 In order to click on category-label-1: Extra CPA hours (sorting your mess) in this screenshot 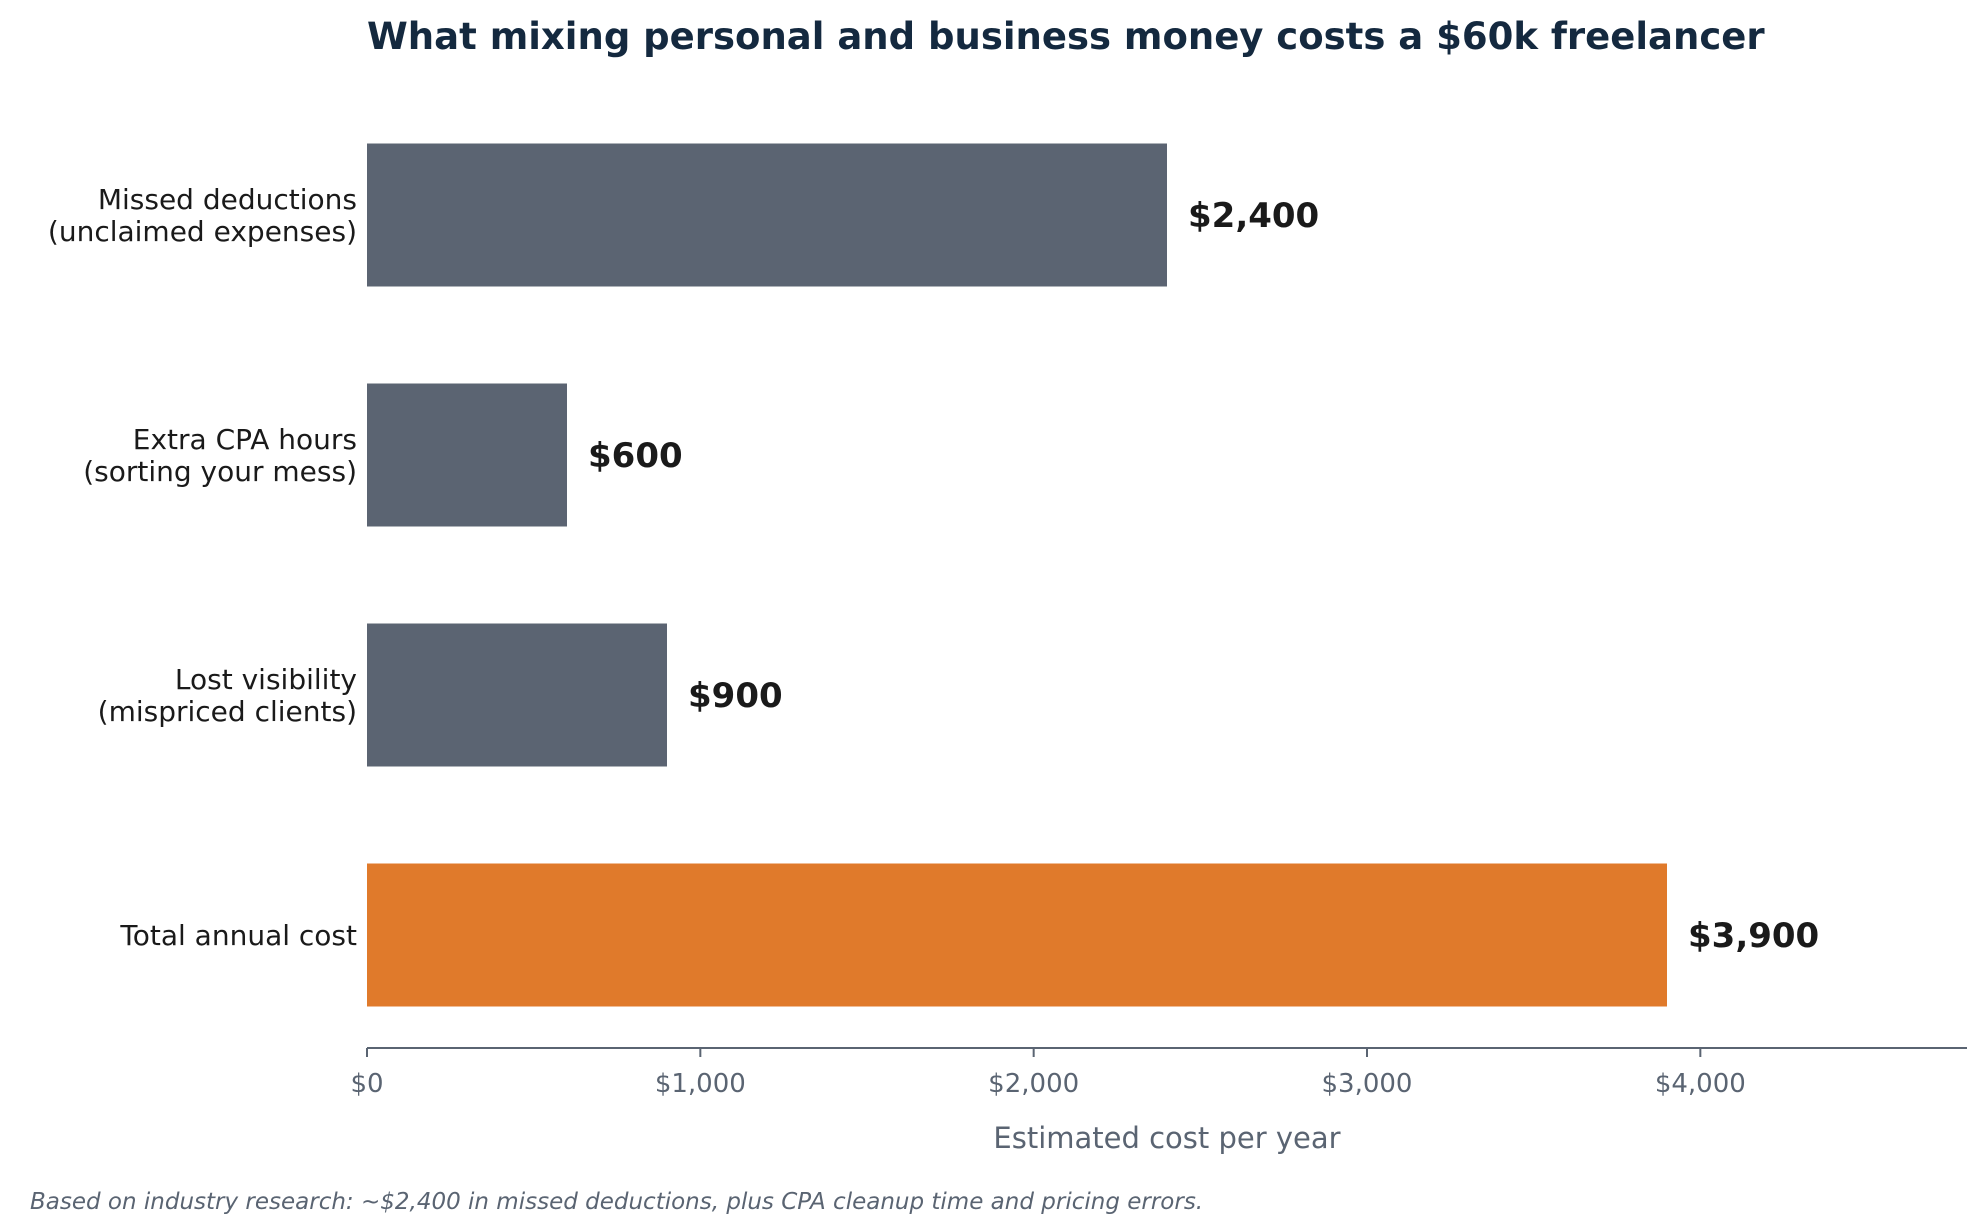, I will do `click(220, 455)`.